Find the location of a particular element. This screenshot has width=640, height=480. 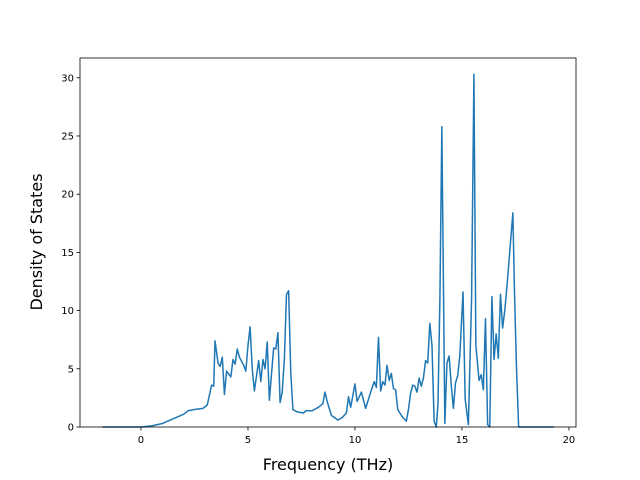

y-tick-label: 0 is located at coordinates (71, 428).